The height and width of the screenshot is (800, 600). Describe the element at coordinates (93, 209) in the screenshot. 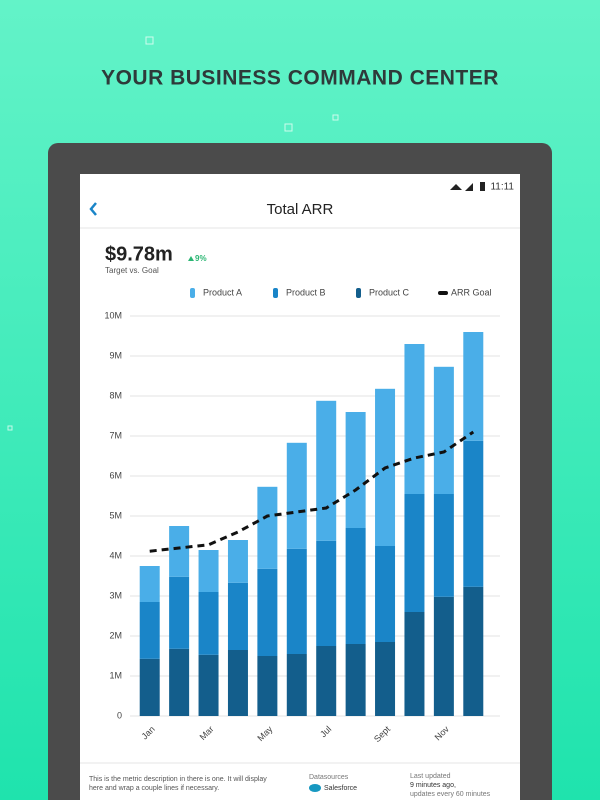

I see `back-button` at that location.